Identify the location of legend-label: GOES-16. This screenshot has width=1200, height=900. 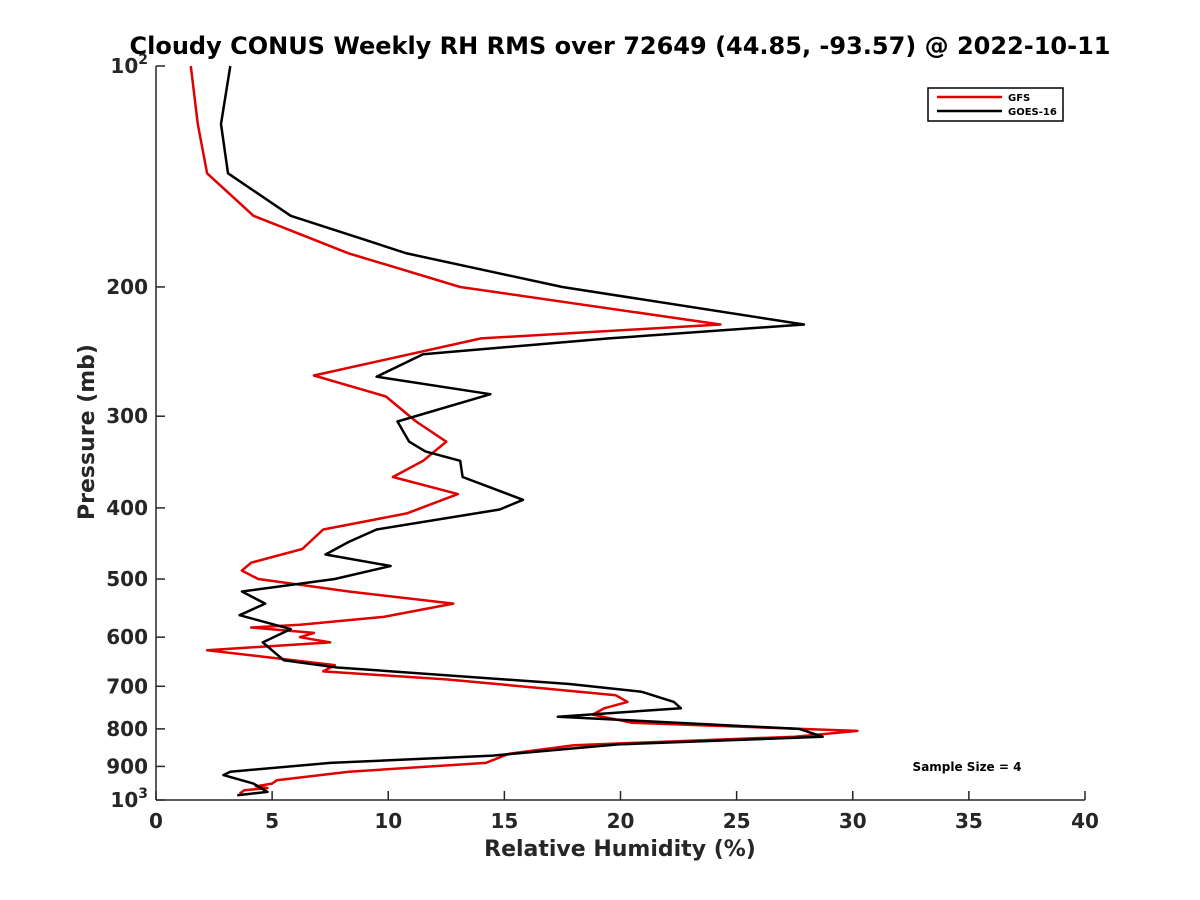
(1032, 112).